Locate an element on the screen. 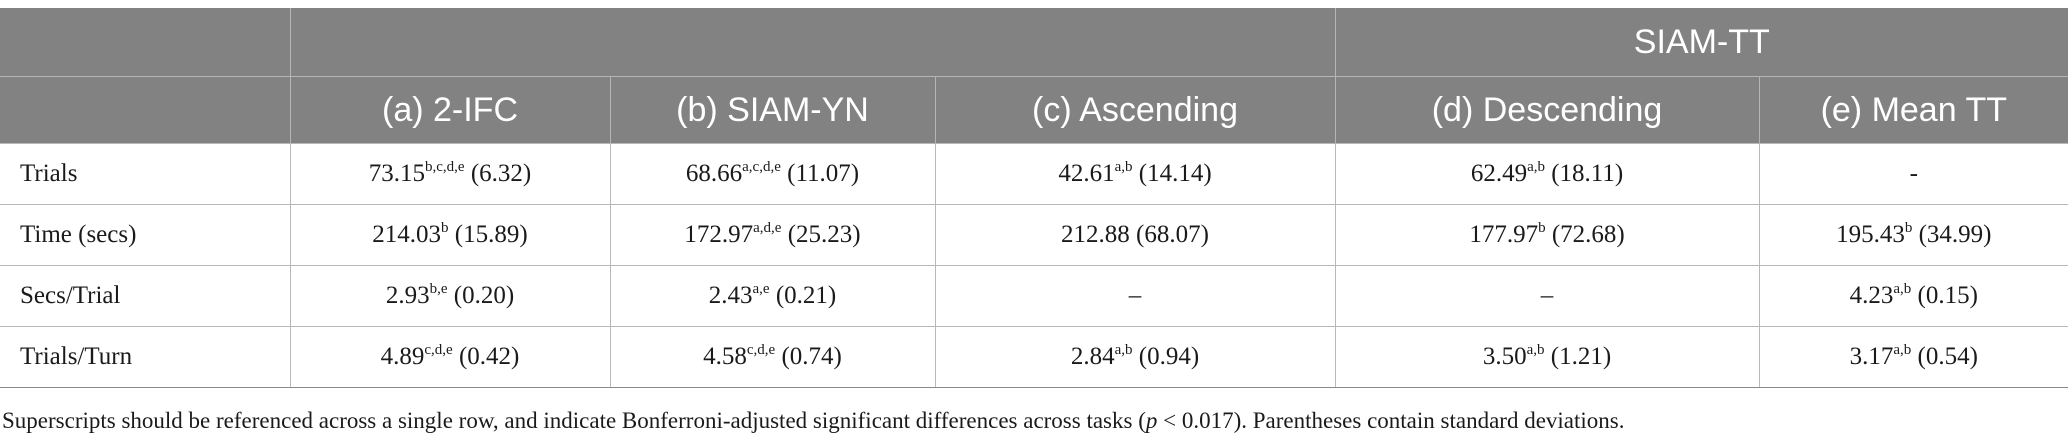  cell-sd: (68.07) is located at coordinates (1172, 234).